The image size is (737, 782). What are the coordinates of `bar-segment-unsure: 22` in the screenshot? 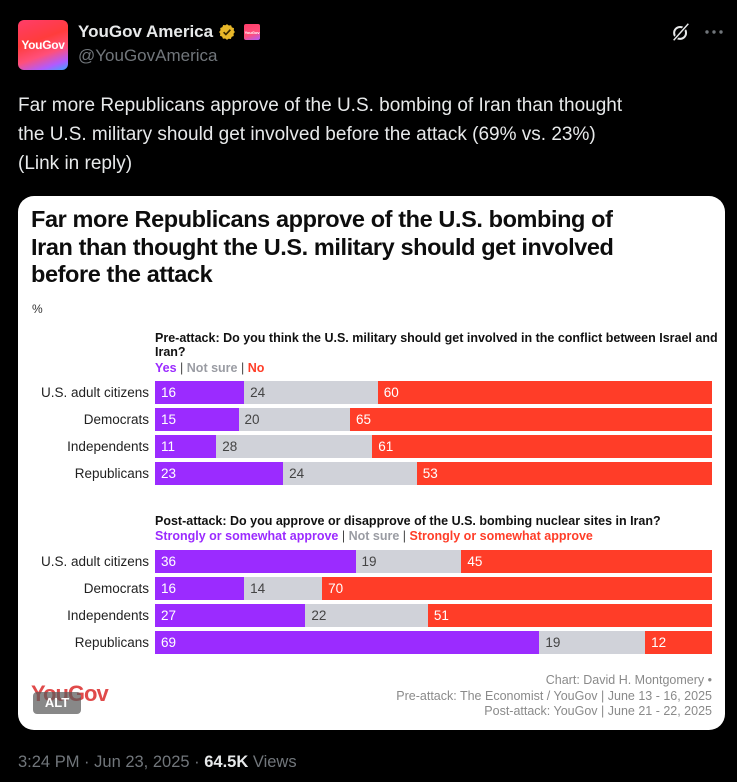 It's located at (366, 615).